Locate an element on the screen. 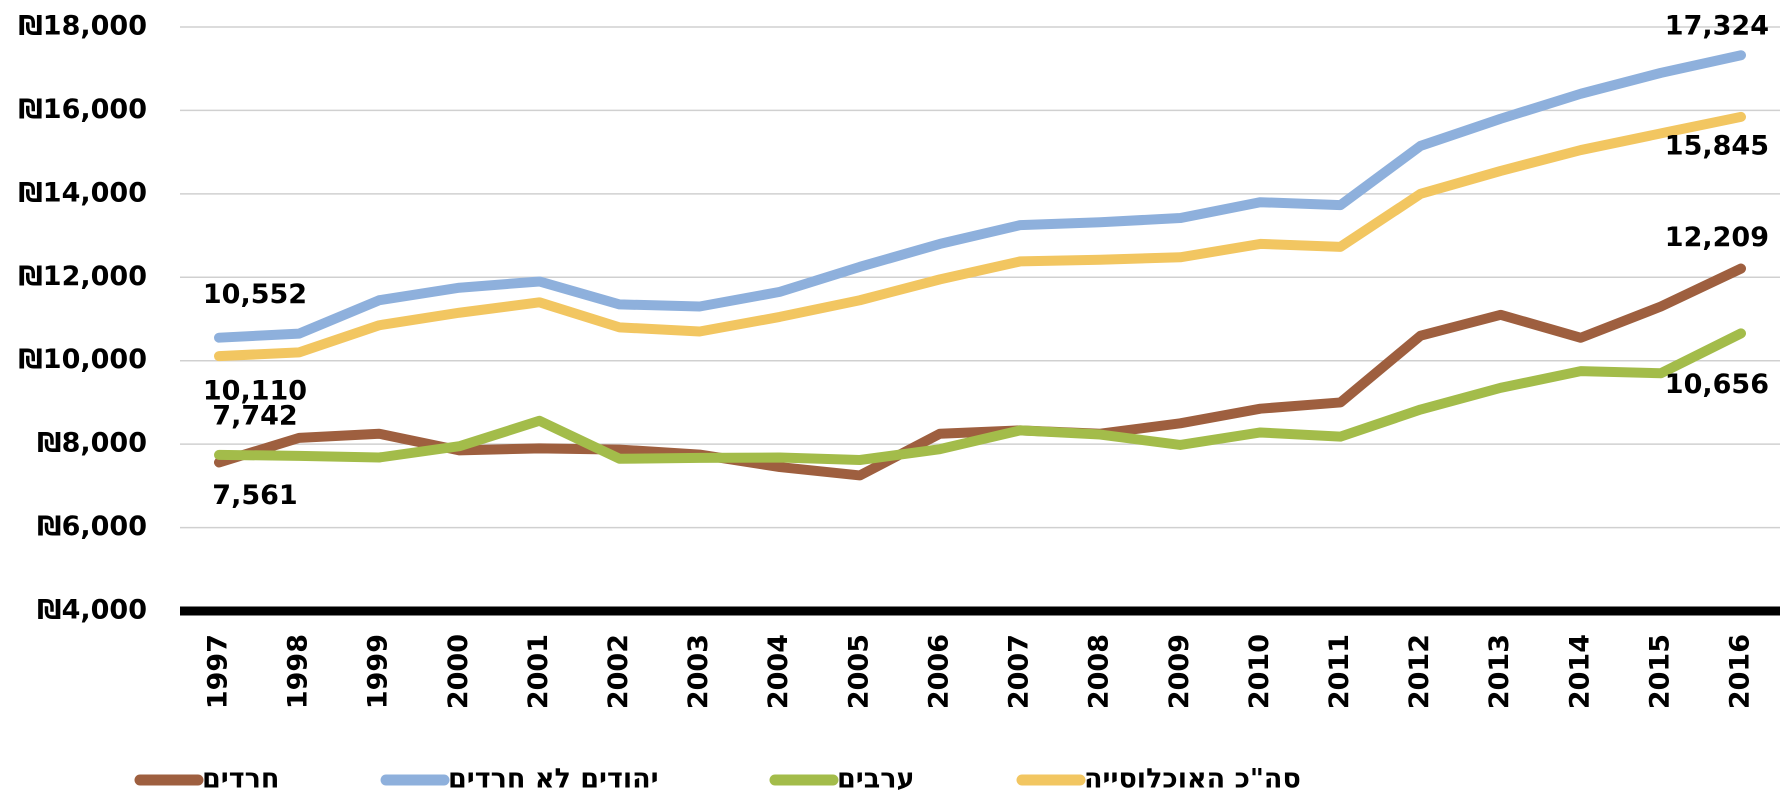 The width and height of the screenshot is (1780, 795). x-tick-label: 2009 is located at coordinates (1179, 671).